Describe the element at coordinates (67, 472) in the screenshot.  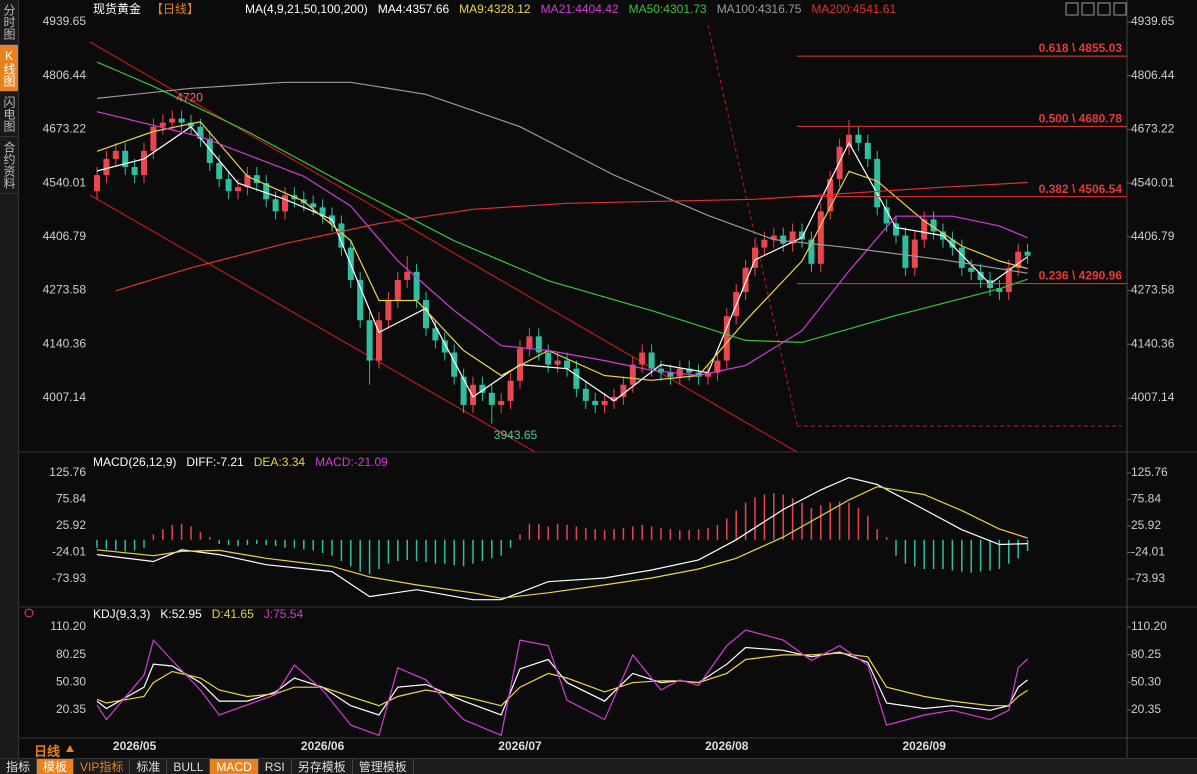
I see `y-tick-label: 125.76` at that location.